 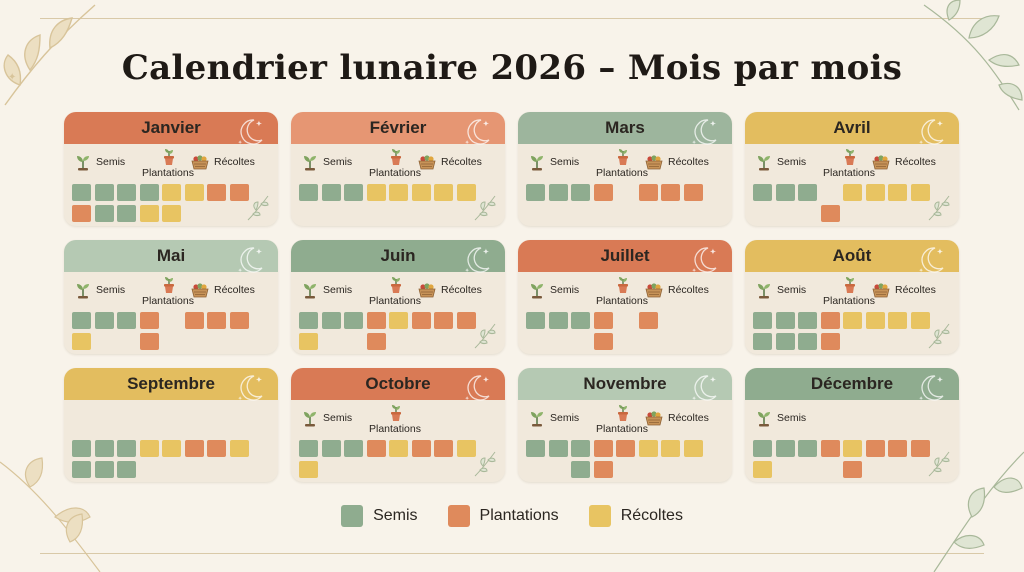 What do you see at coordinates (599, 516) in the screenshot?
I see `legend-swatch-recoltes` at bounding box center [599, 516].